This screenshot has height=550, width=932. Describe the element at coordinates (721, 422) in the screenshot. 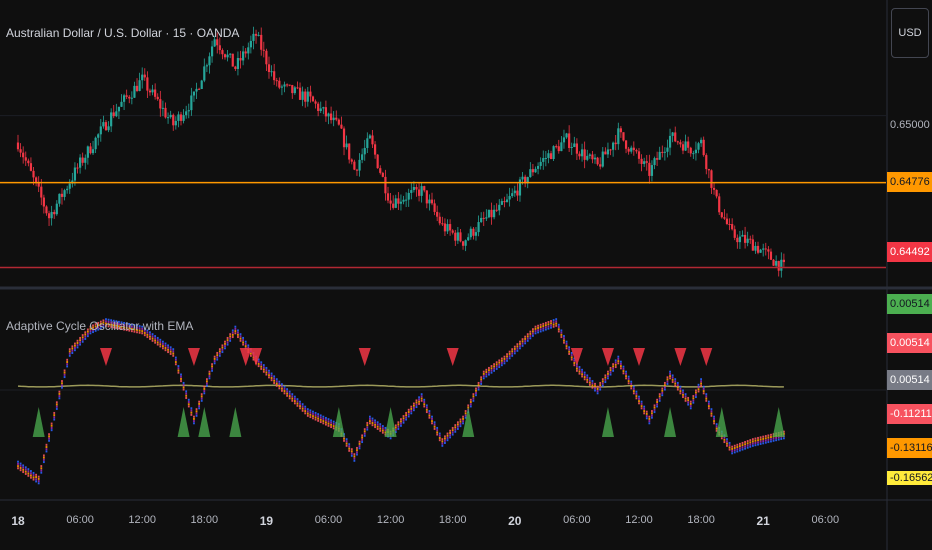

I see `buy-signal-marker` at that location.